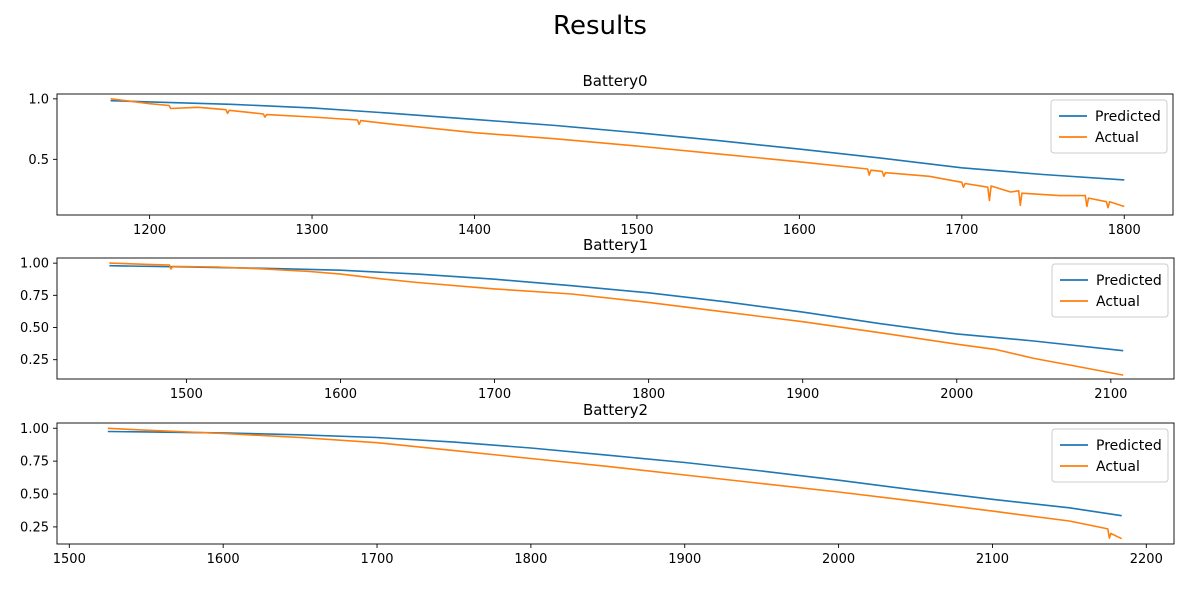  I want to click on x-tick-label: 1400, so click(474, 230).